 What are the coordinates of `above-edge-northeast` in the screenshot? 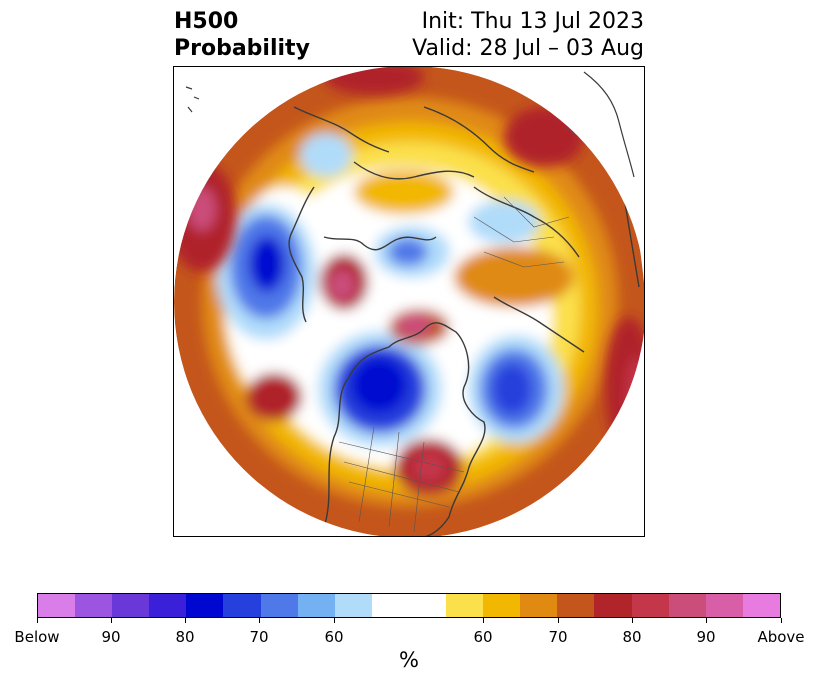 It's located at (544, 137).